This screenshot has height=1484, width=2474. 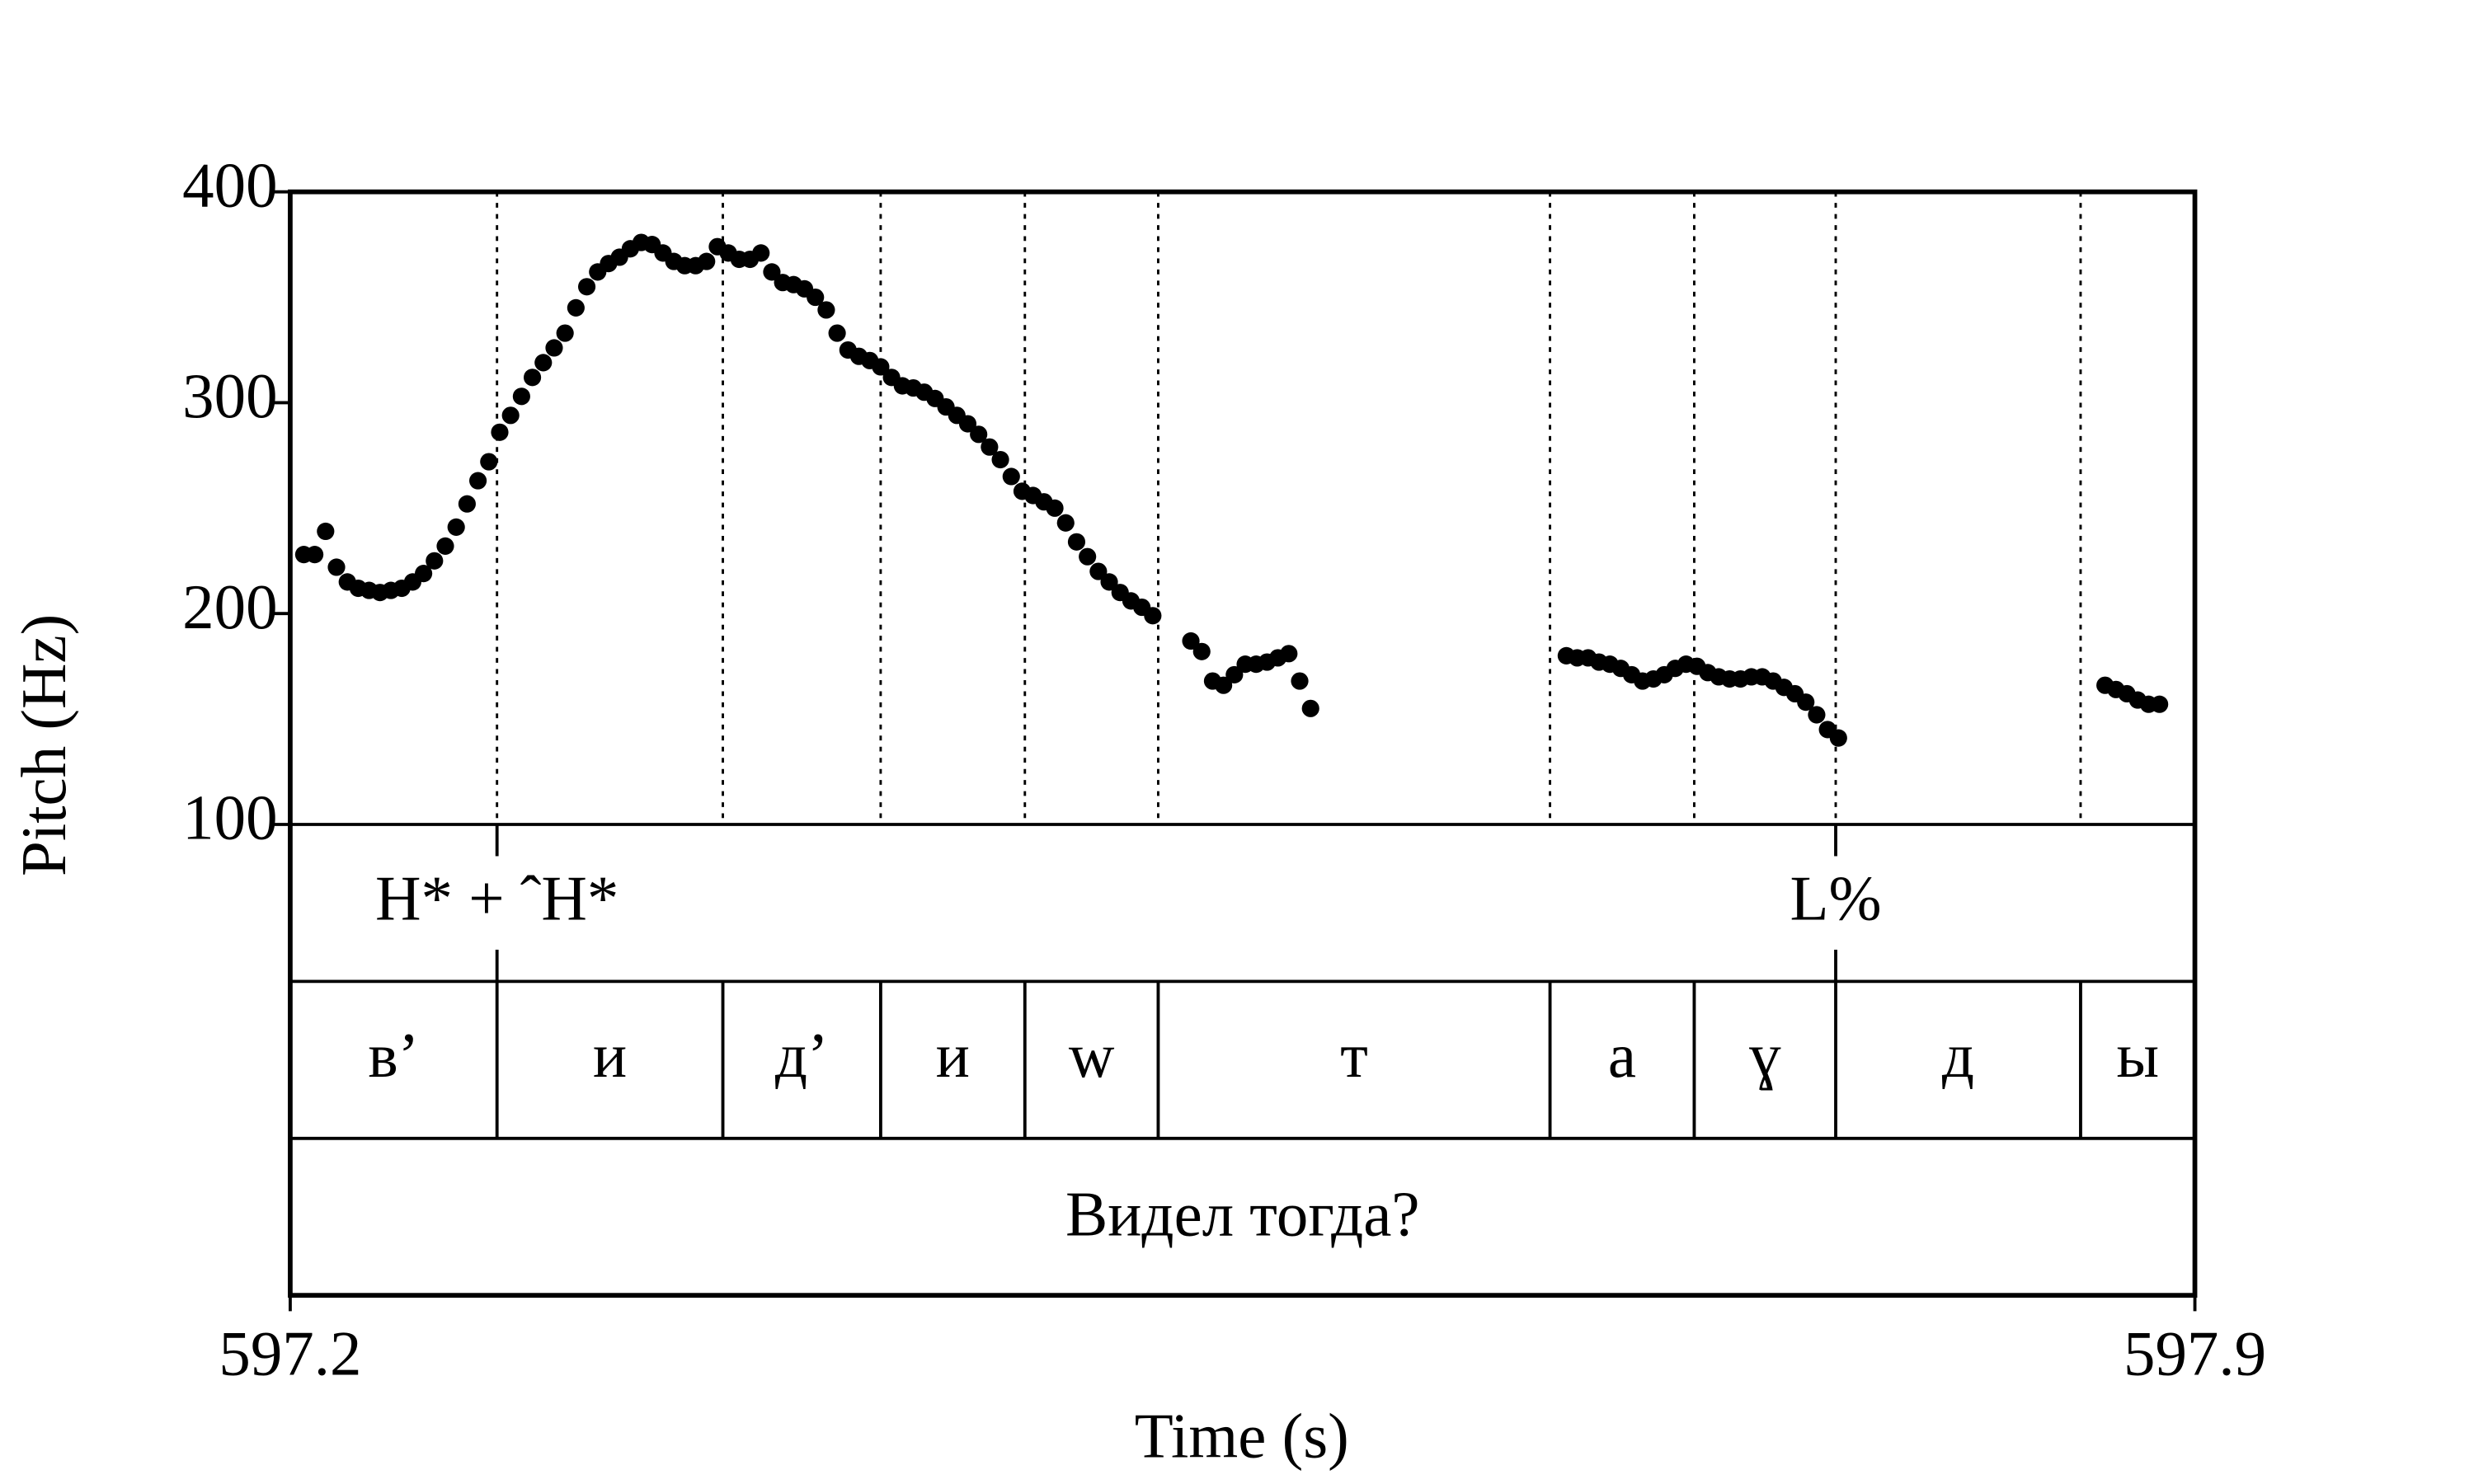 What do you see at coordinates (1354, 1055) in the screenshot?
I see `segment-label: т` at bounding box center [1354, 1055].